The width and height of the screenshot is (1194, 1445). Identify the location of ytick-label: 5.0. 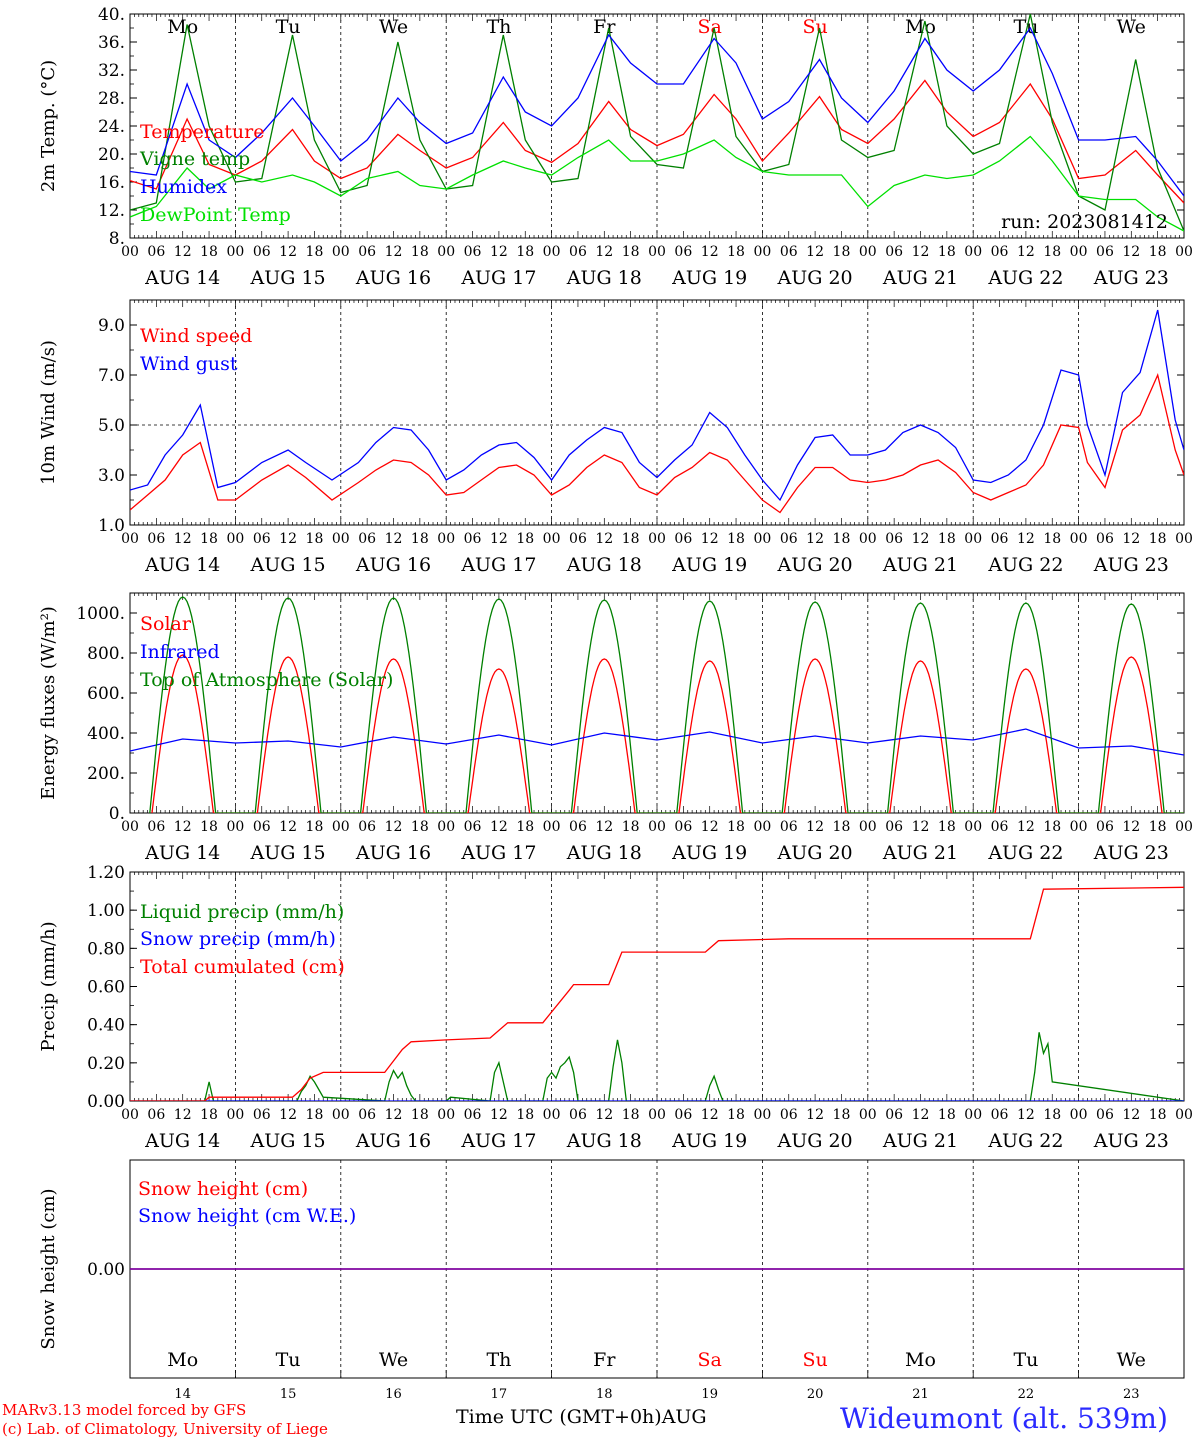
(111, 426).